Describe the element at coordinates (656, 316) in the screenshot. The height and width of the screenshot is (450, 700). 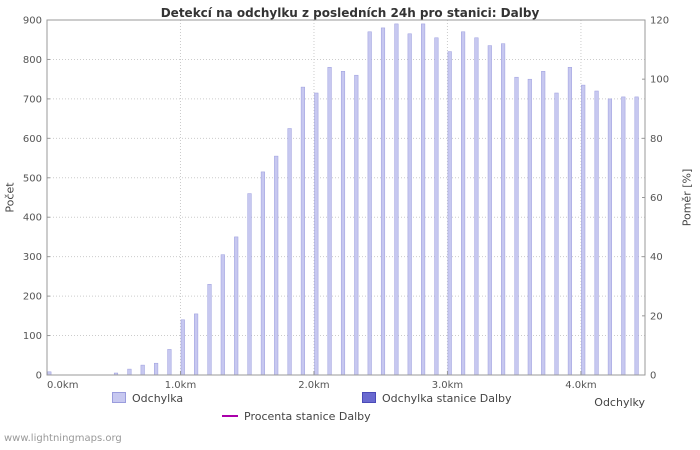
I see `svg-text: 20` at that location.